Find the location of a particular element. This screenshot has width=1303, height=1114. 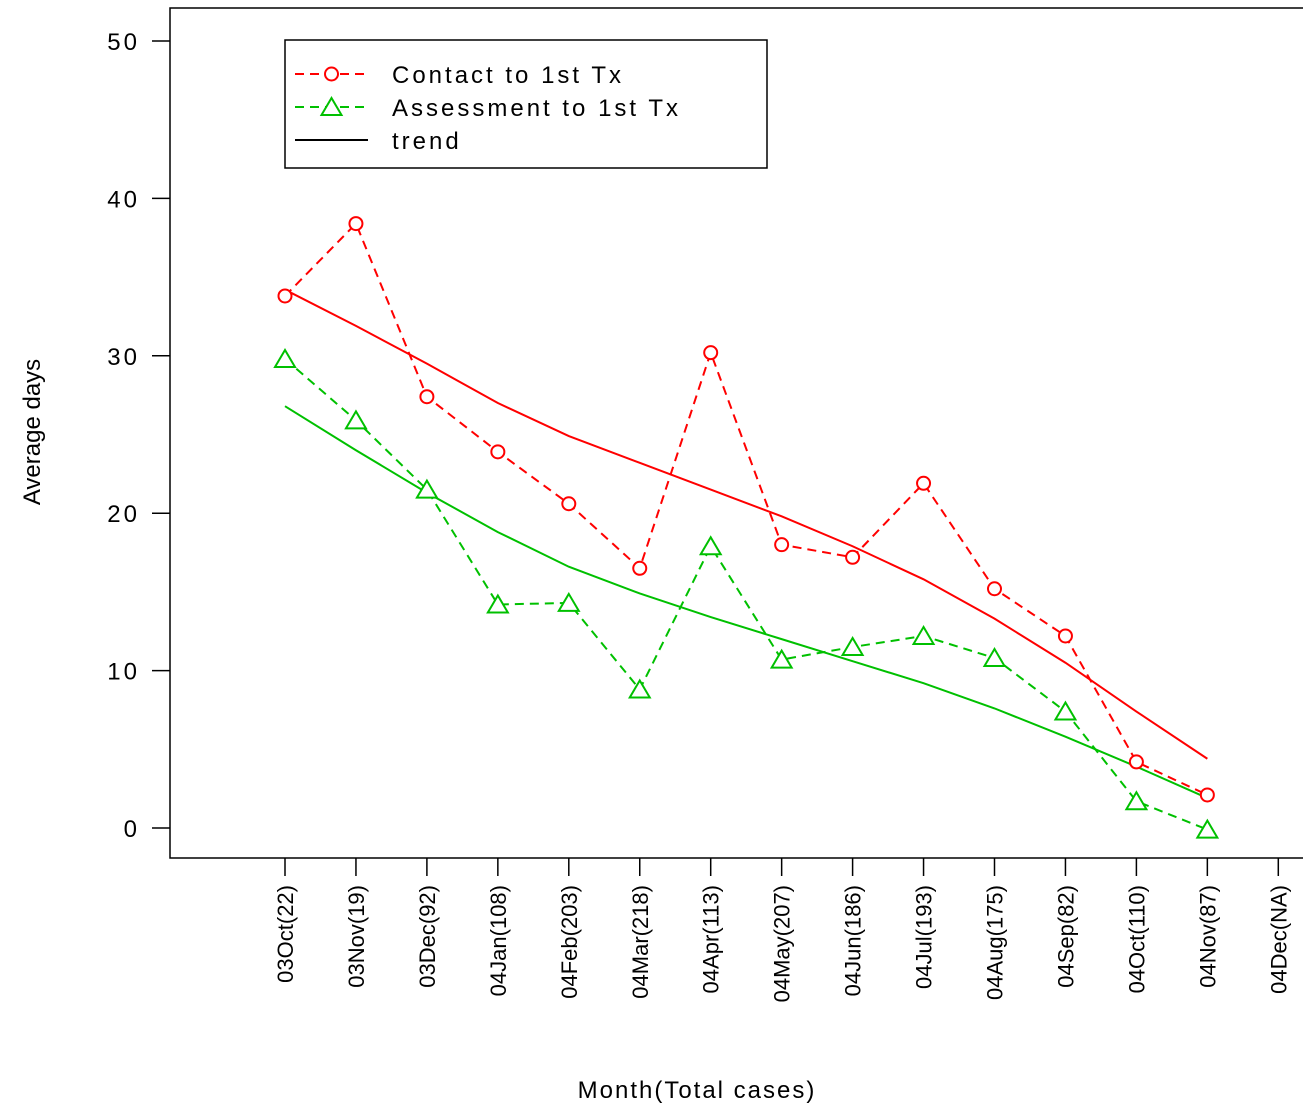

legend-box is located at coordinates (526, 104).